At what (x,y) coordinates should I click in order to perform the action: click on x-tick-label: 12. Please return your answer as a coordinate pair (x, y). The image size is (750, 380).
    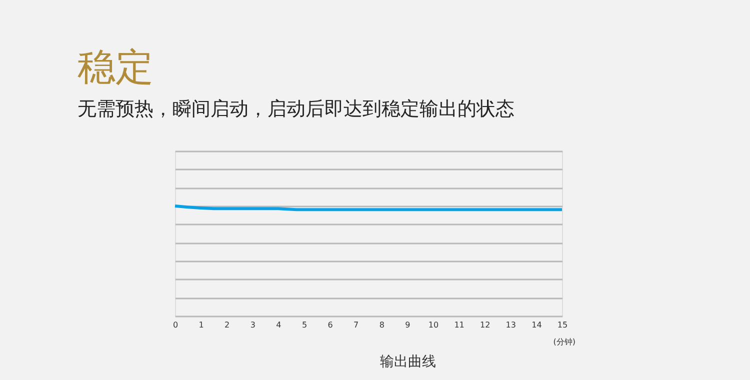
    Looking at the image, I should click on (485, 325).